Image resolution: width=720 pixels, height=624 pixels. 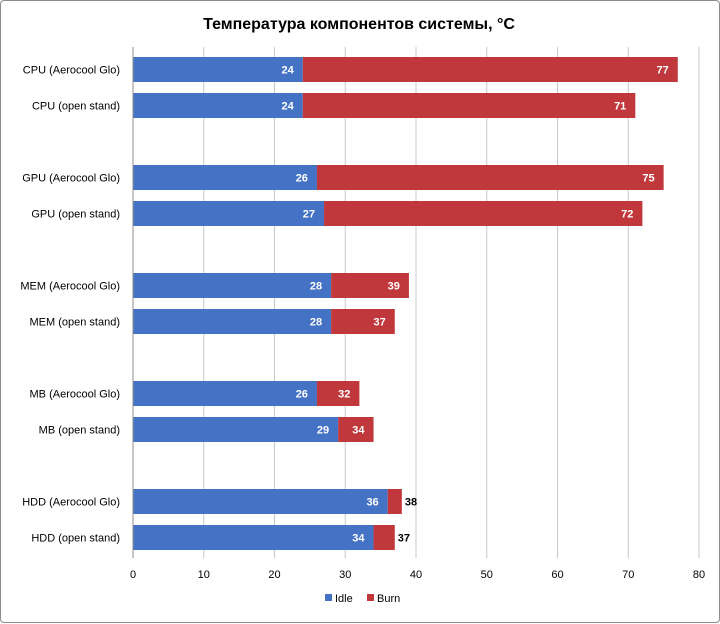 What do you see at coordinates (323, 431) in the screenshot?
I see `data-label-idle: 29` at bounding box center [323, 431].